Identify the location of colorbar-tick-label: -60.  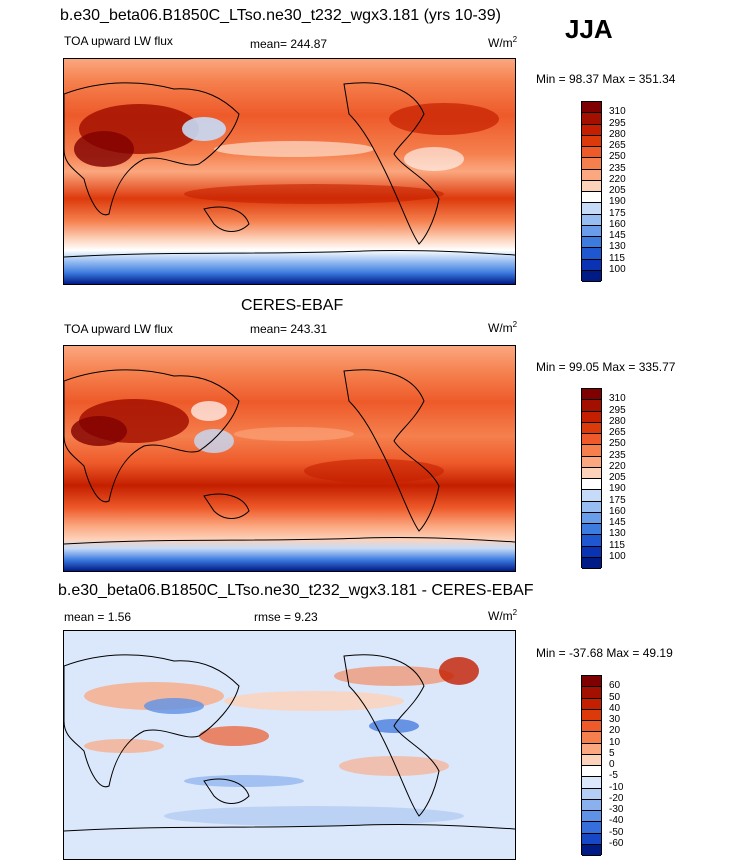
(616, 843).